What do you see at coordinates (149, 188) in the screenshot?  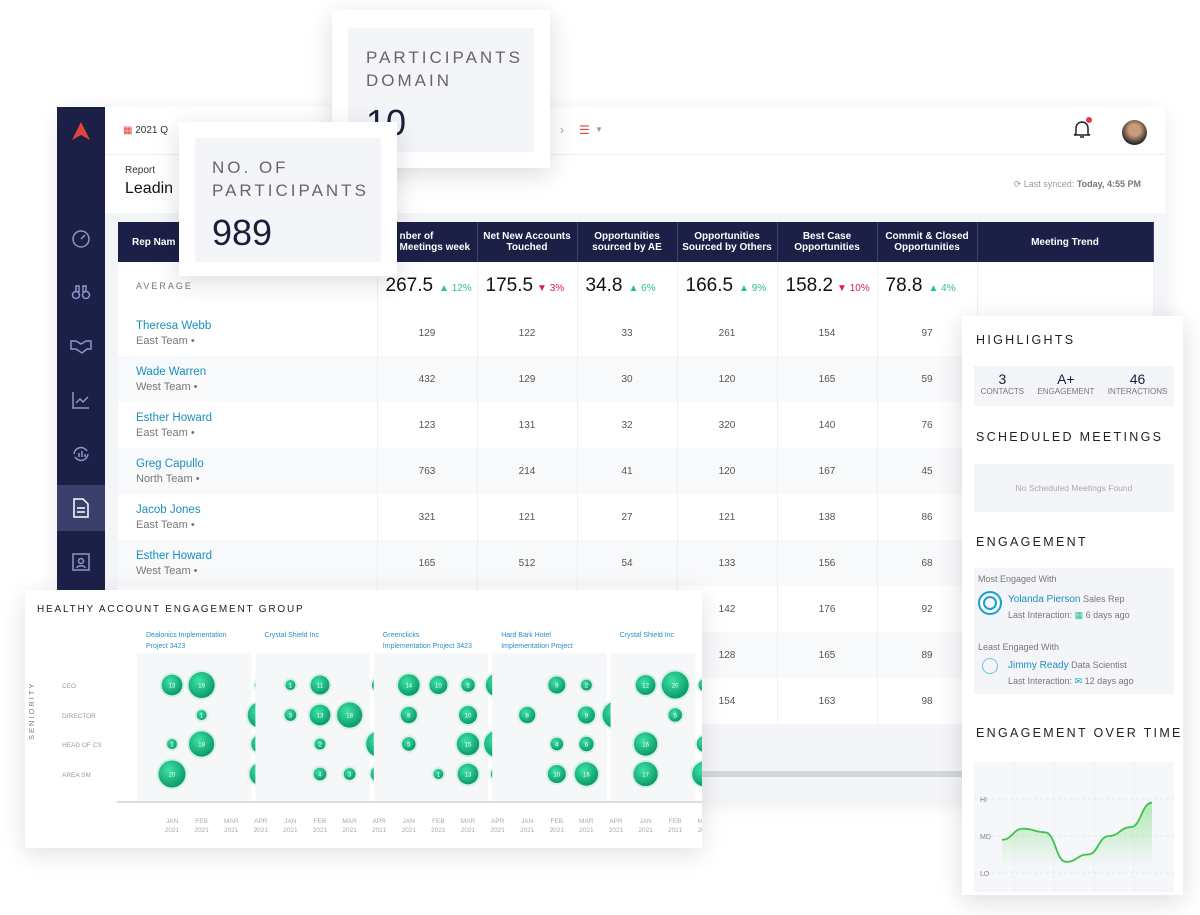 I see `page-title: Leadin` at bounding box center [149, 188].